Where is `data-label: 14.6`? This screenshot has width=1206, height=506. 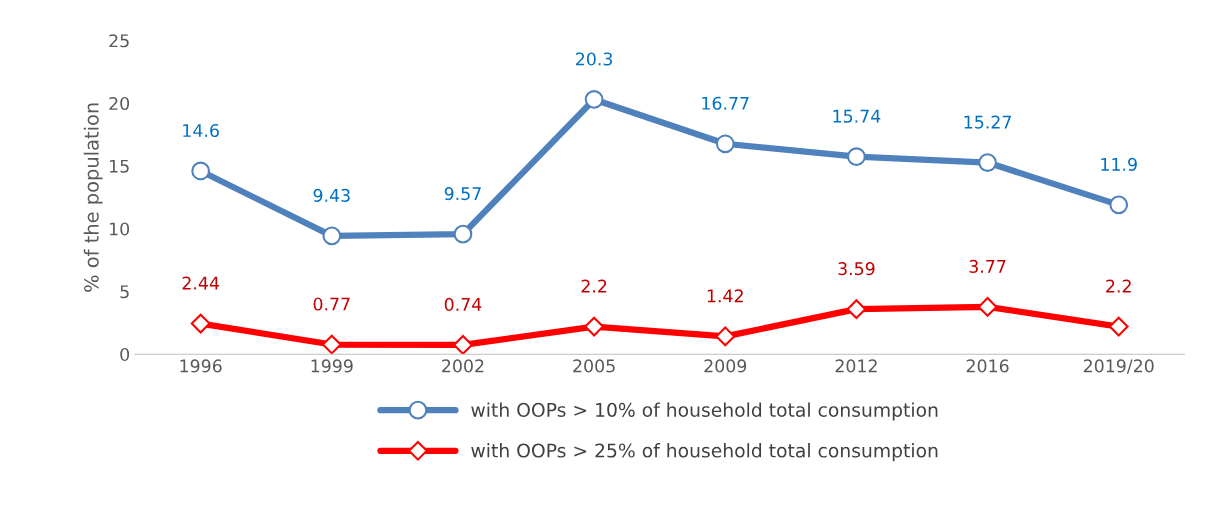
data-label: 14.6 is located at coordinates (201, 130).